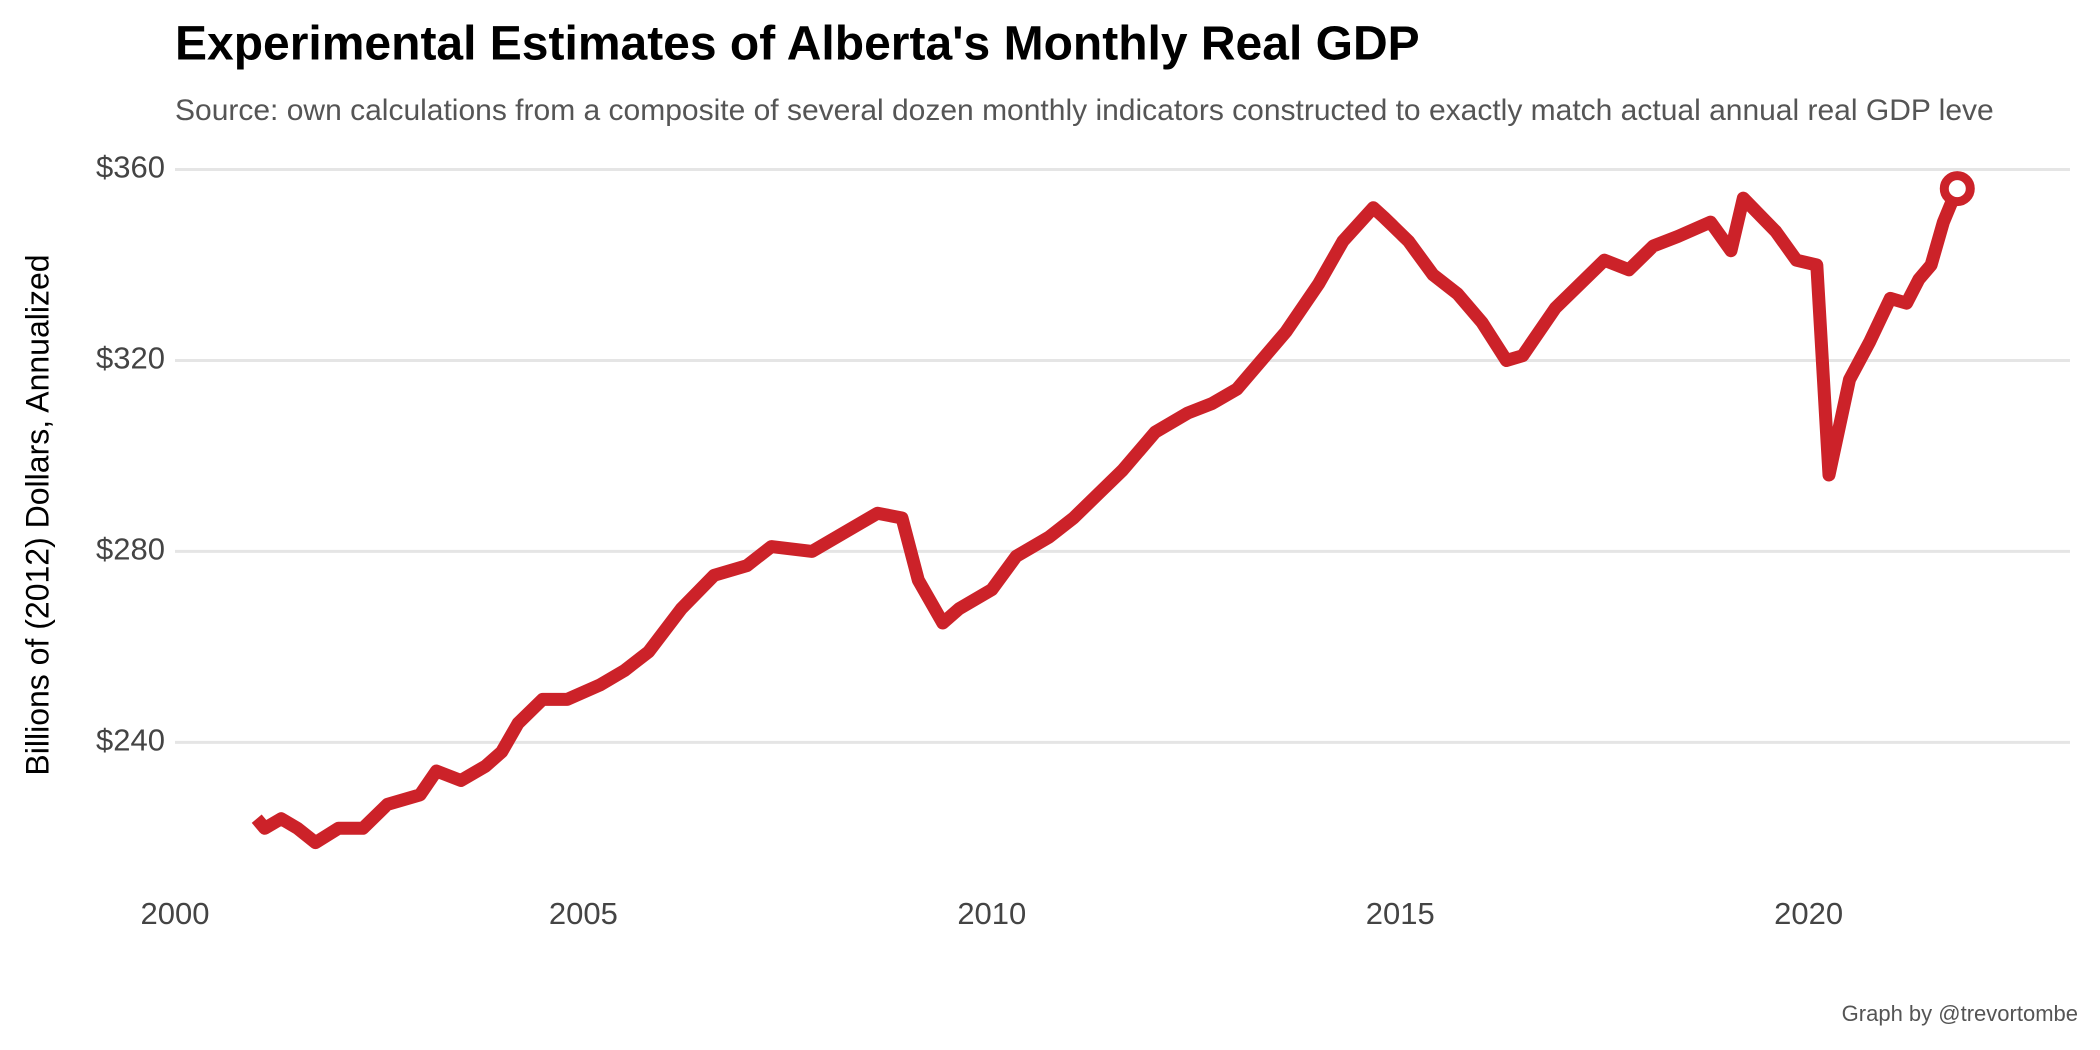  What do you see at coordinates (1957, 189) in the screenshot?
I see `end-point` at bounding box center [1957, 189].